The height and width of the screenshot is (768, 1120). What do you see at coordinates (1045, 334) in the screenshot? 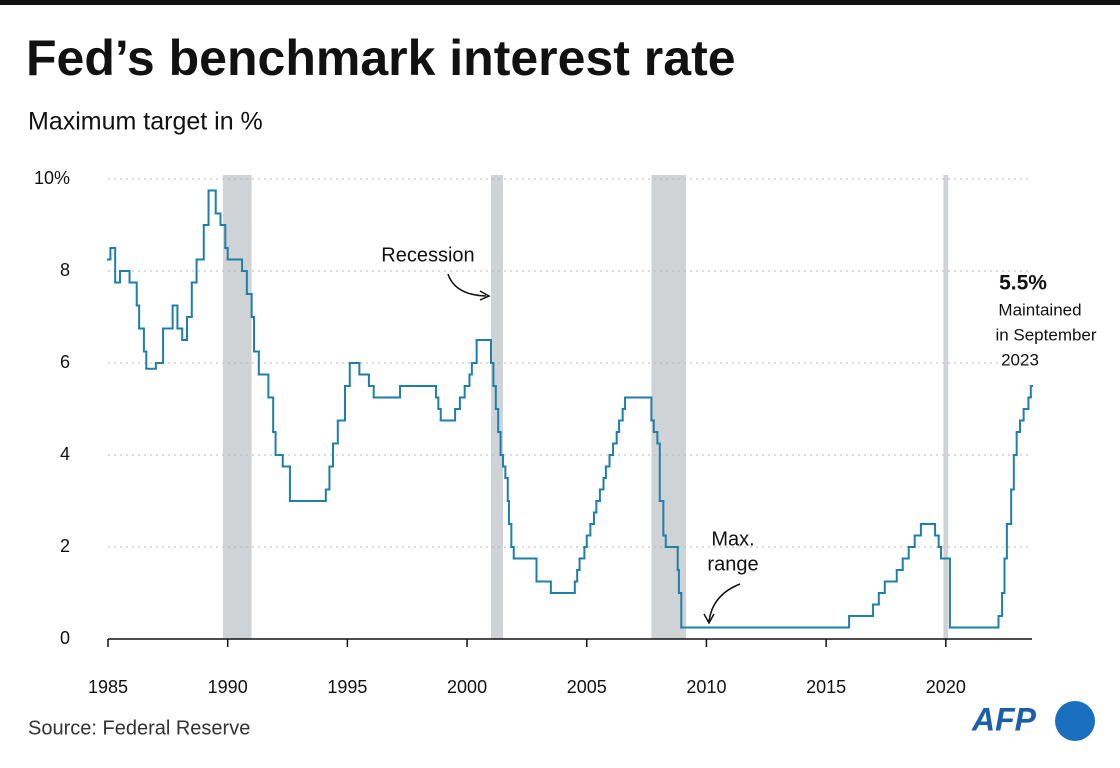
I see `note: in September` at bounding box center [1045, 334].